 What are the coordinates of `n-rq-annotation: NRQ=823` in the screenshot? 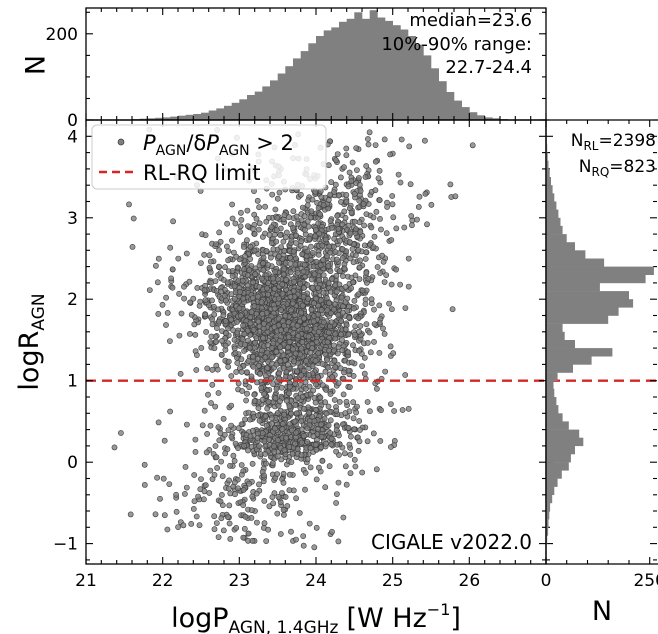 It's located at (617, 168).